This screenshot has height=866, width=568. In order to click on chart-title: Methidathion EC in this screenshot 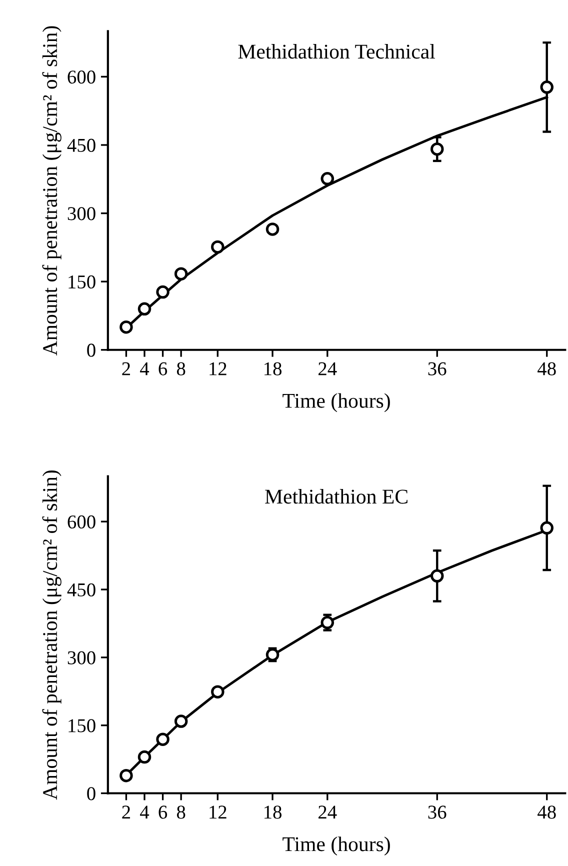, I will do `click(336, 496)`.